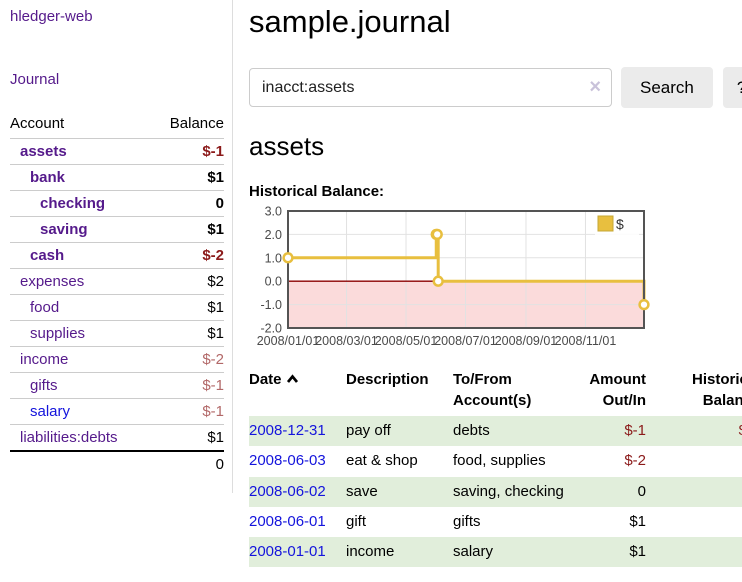 Image resolution: width=742 pixels, height=582 pixels. I want to click on sidebar-total-balance: 0, so click(219, 464).